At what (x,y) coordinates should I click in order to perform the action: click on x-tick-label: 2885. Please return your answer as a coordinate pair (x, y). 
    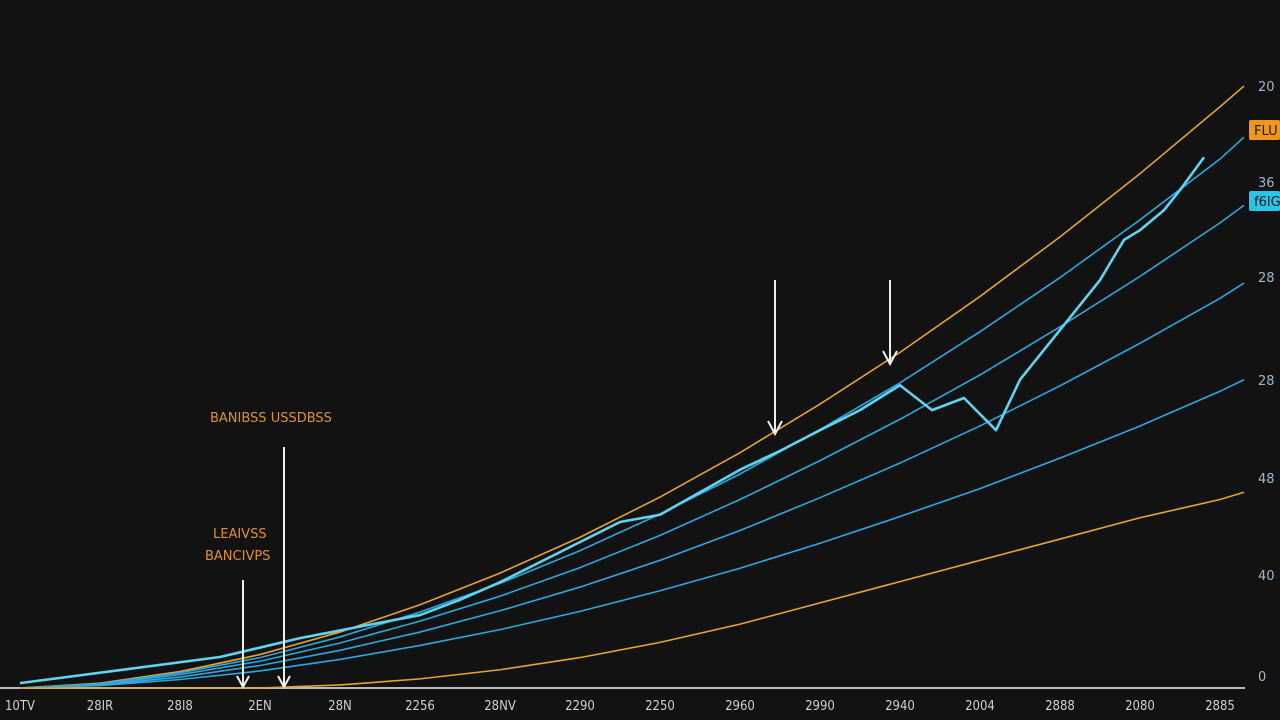
    Looking at the image, I should click on (1220, 706).